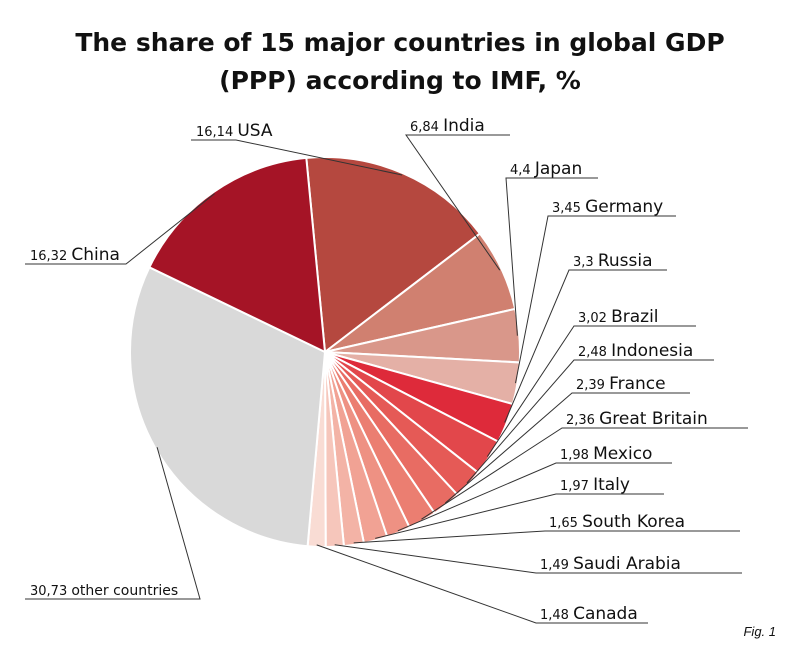  What do you see at coordinates (576, 455) in the screenshot?
I see `slice-value-mexico: 1,98` at bounding box center [576, 455].